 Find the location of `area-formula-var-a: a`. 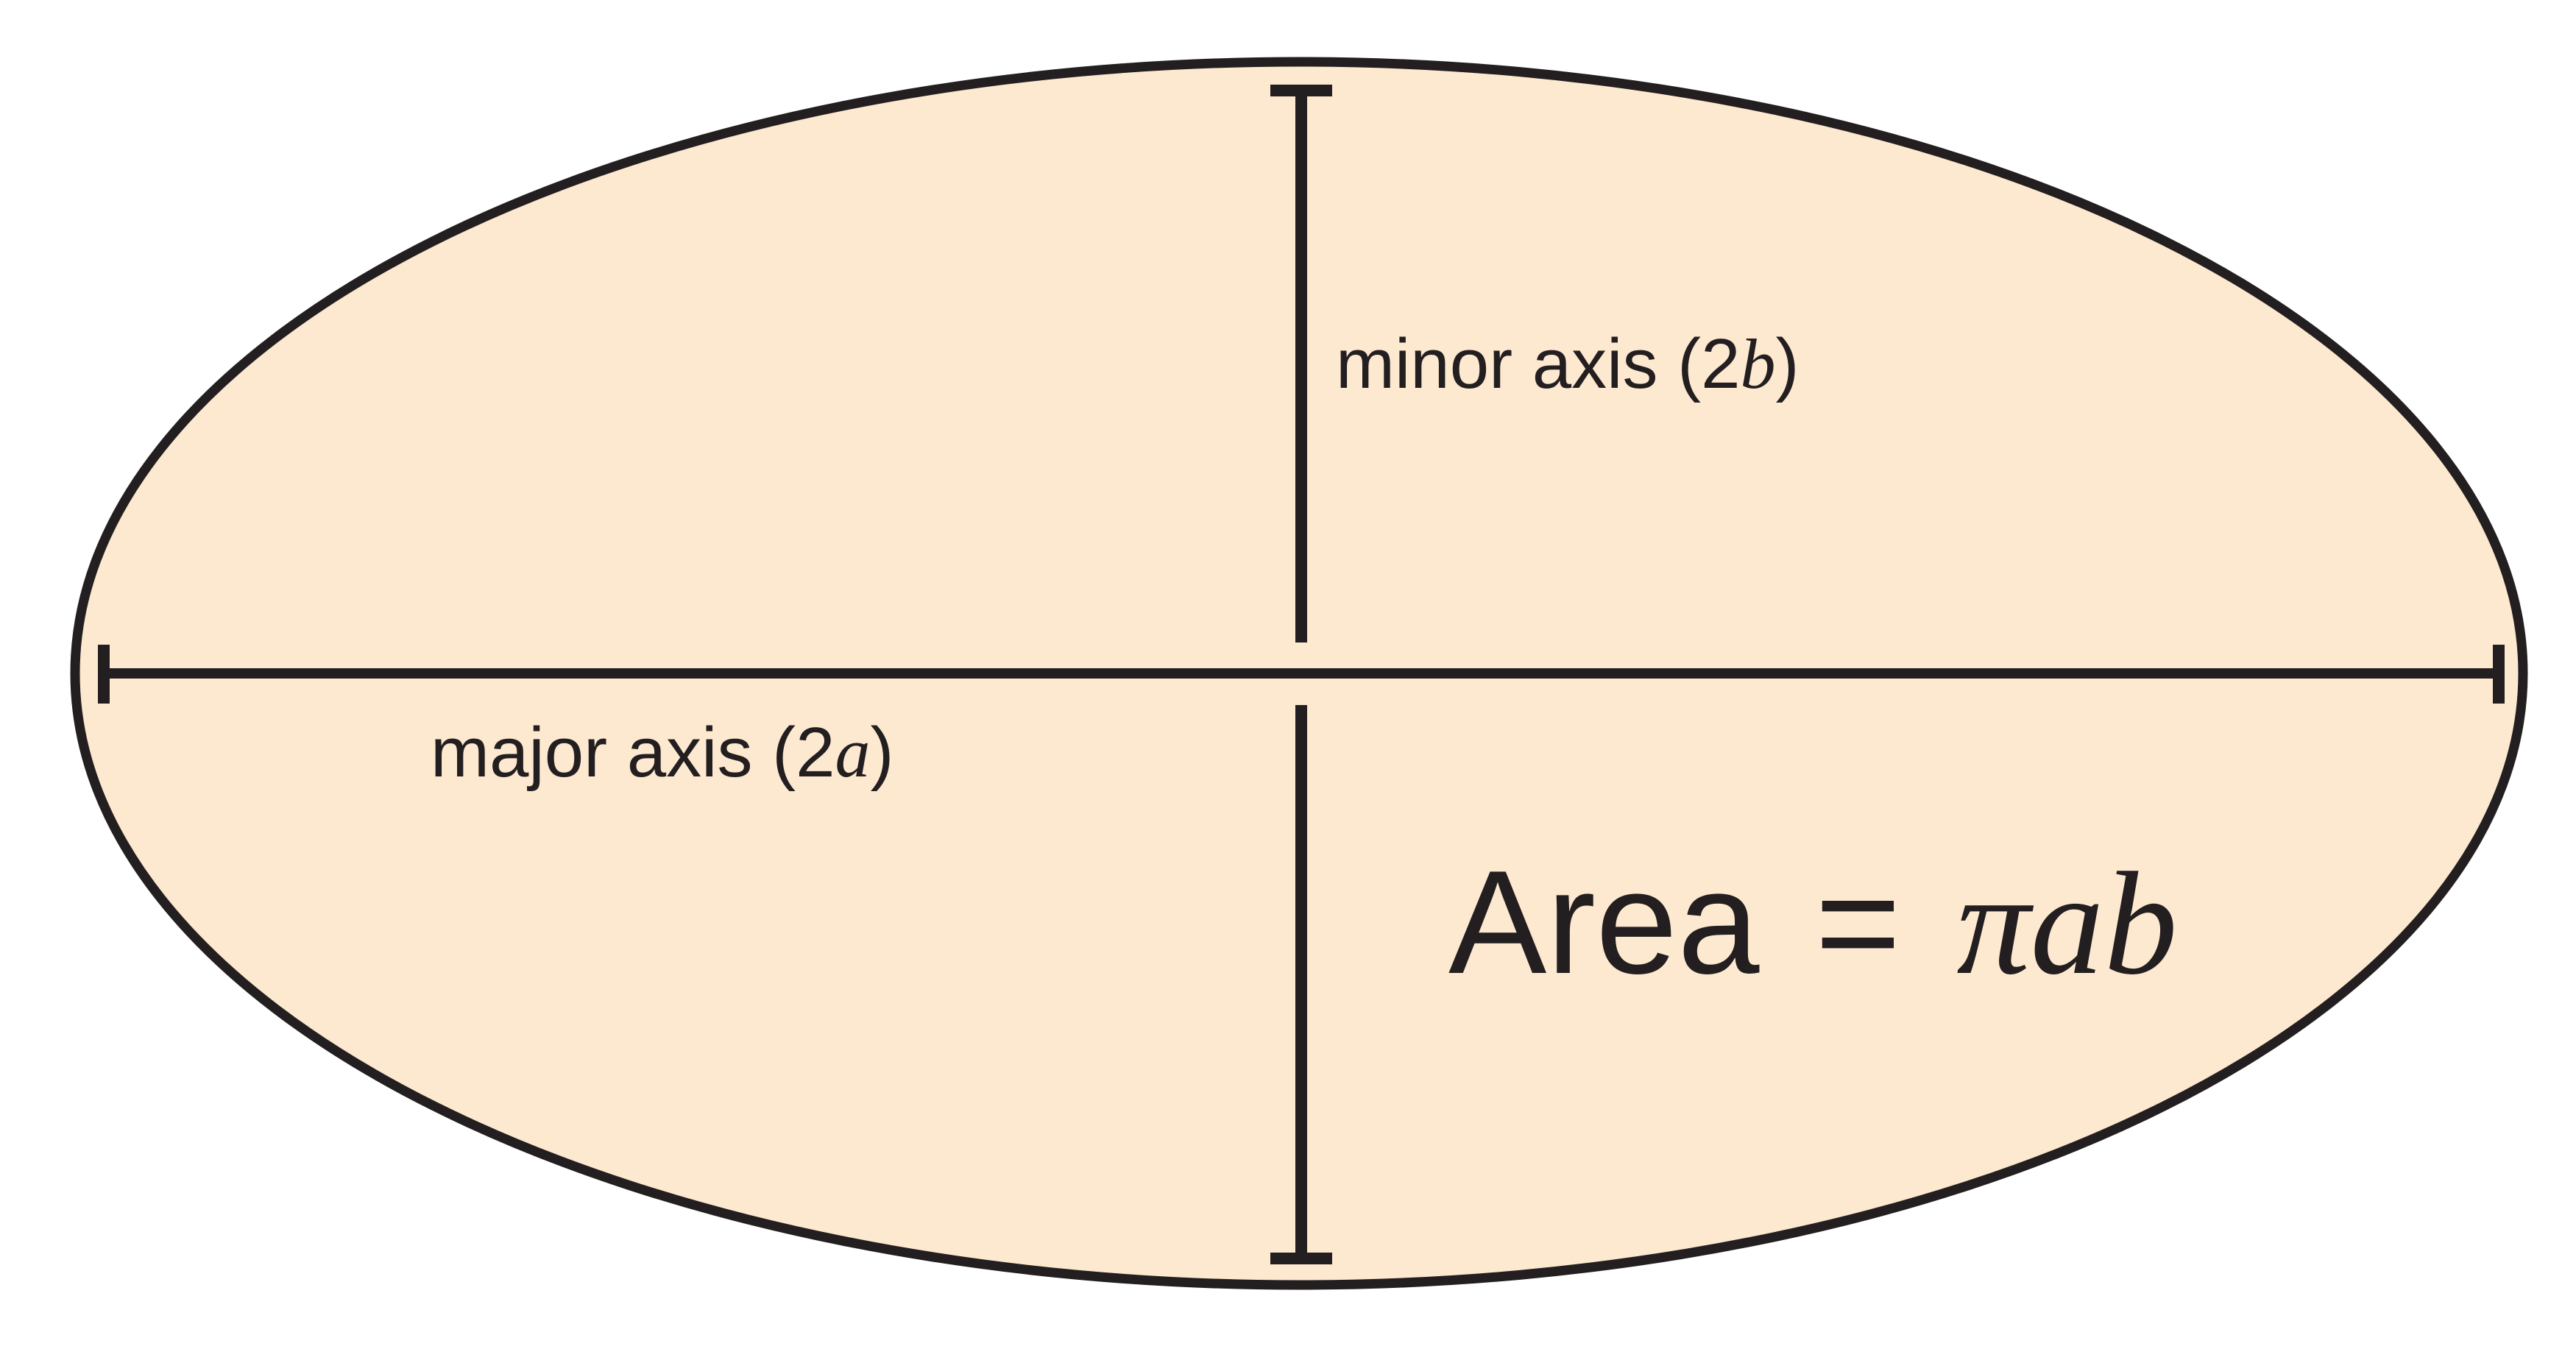

area-formula-var-a: a is located at coordinates (2067, 924).